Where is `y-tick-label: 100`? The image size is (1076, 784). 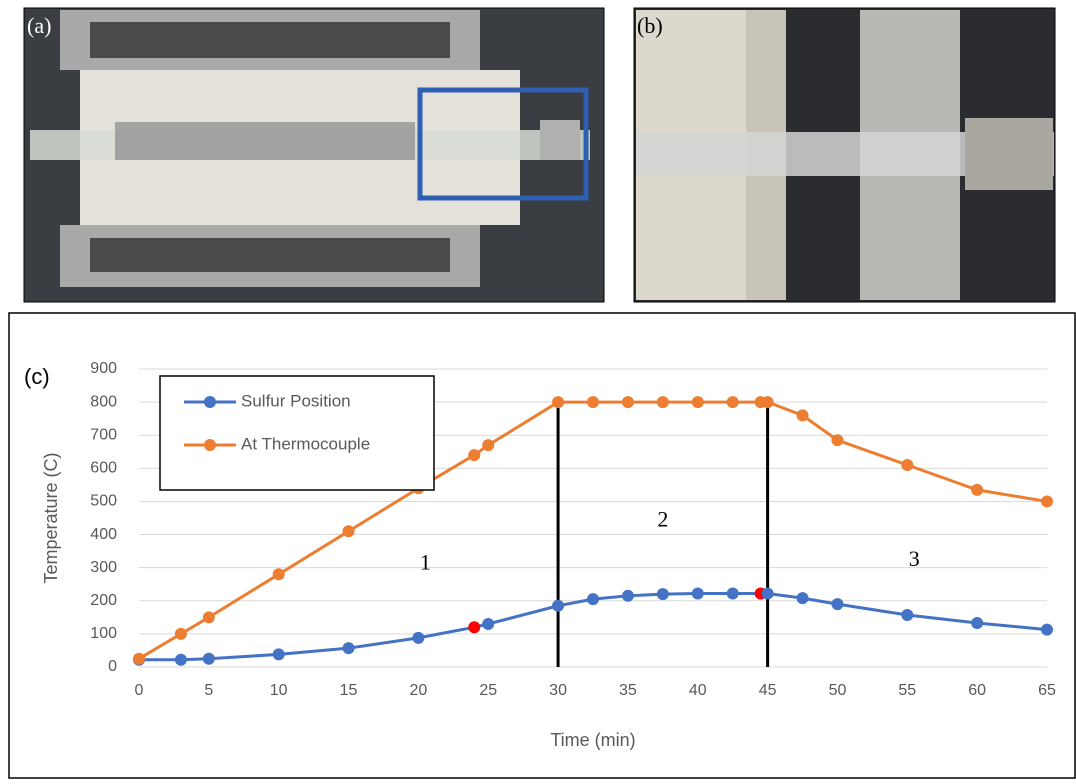 y-tick-label: 100 is located at coordinates (103, 633).